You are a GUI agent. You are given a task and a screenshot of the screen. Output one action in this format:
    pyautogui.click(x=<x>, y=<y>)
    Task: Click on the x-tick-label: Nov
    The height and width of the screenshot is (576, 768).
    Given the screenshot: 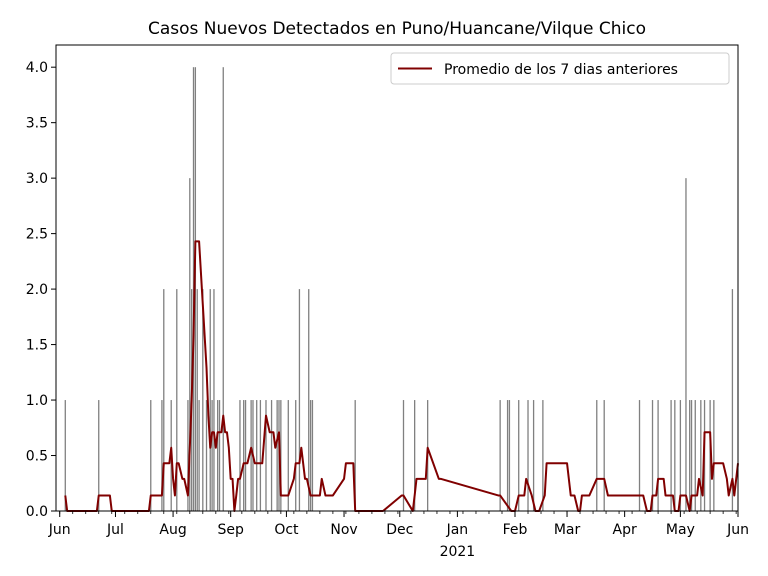 What is the action you would take?
    pyautogui.click(x=343, y=530)
    